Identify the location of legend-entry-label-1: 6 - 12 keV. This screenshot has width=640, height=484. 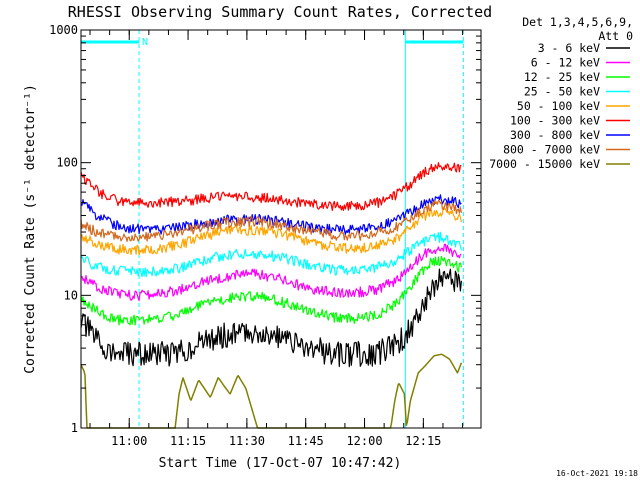
(565, 63).